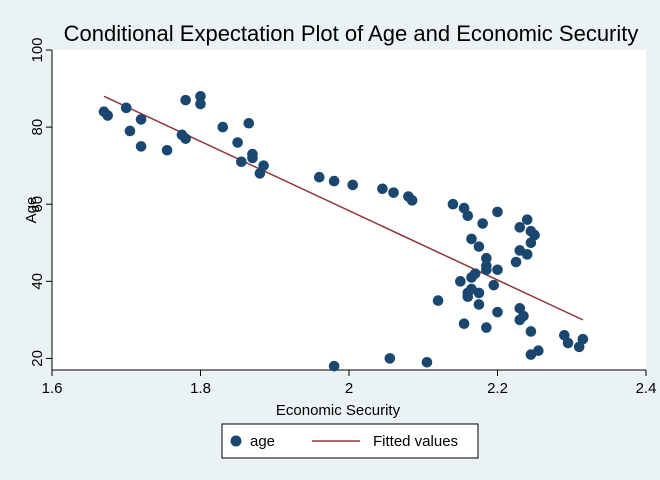  I want to click on x-tick-label: 2, so click(349, 388).